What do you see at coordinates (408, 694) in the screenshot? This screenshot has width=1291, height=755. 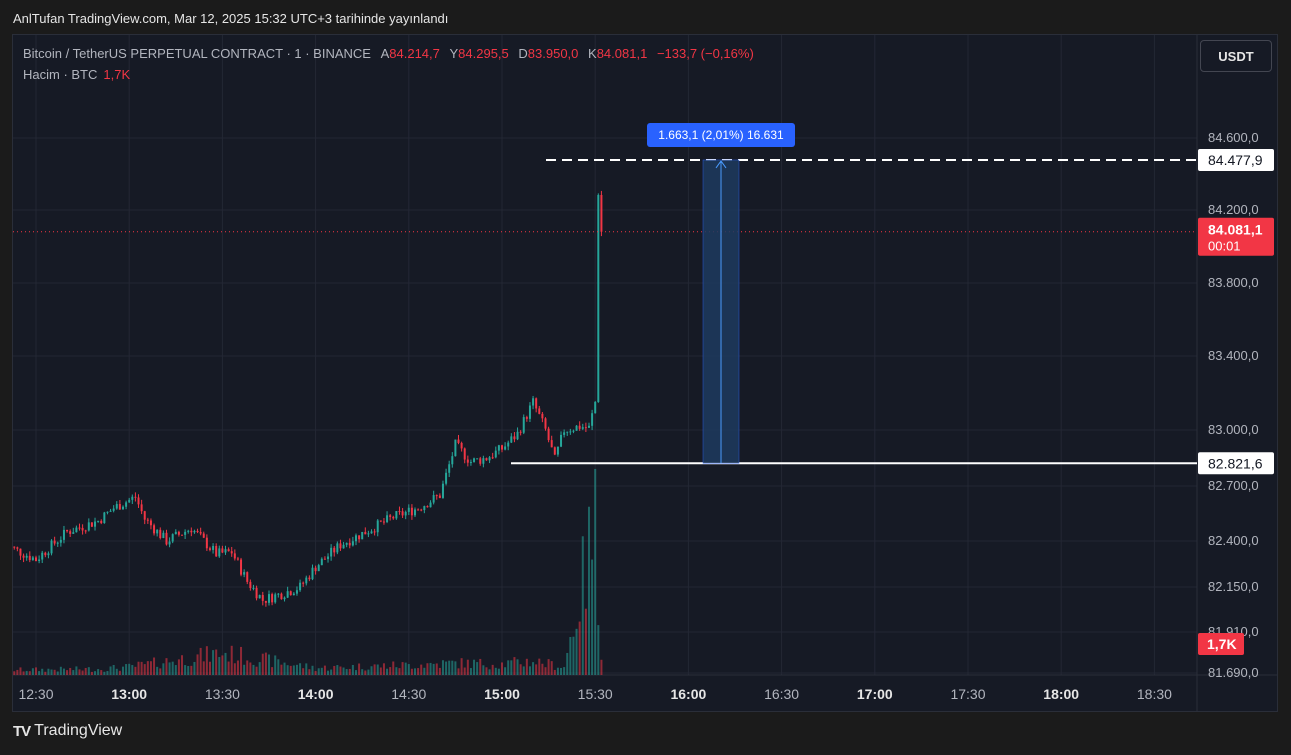 I see `time-tick-label: 14:30` at bounding box center [408, 694].